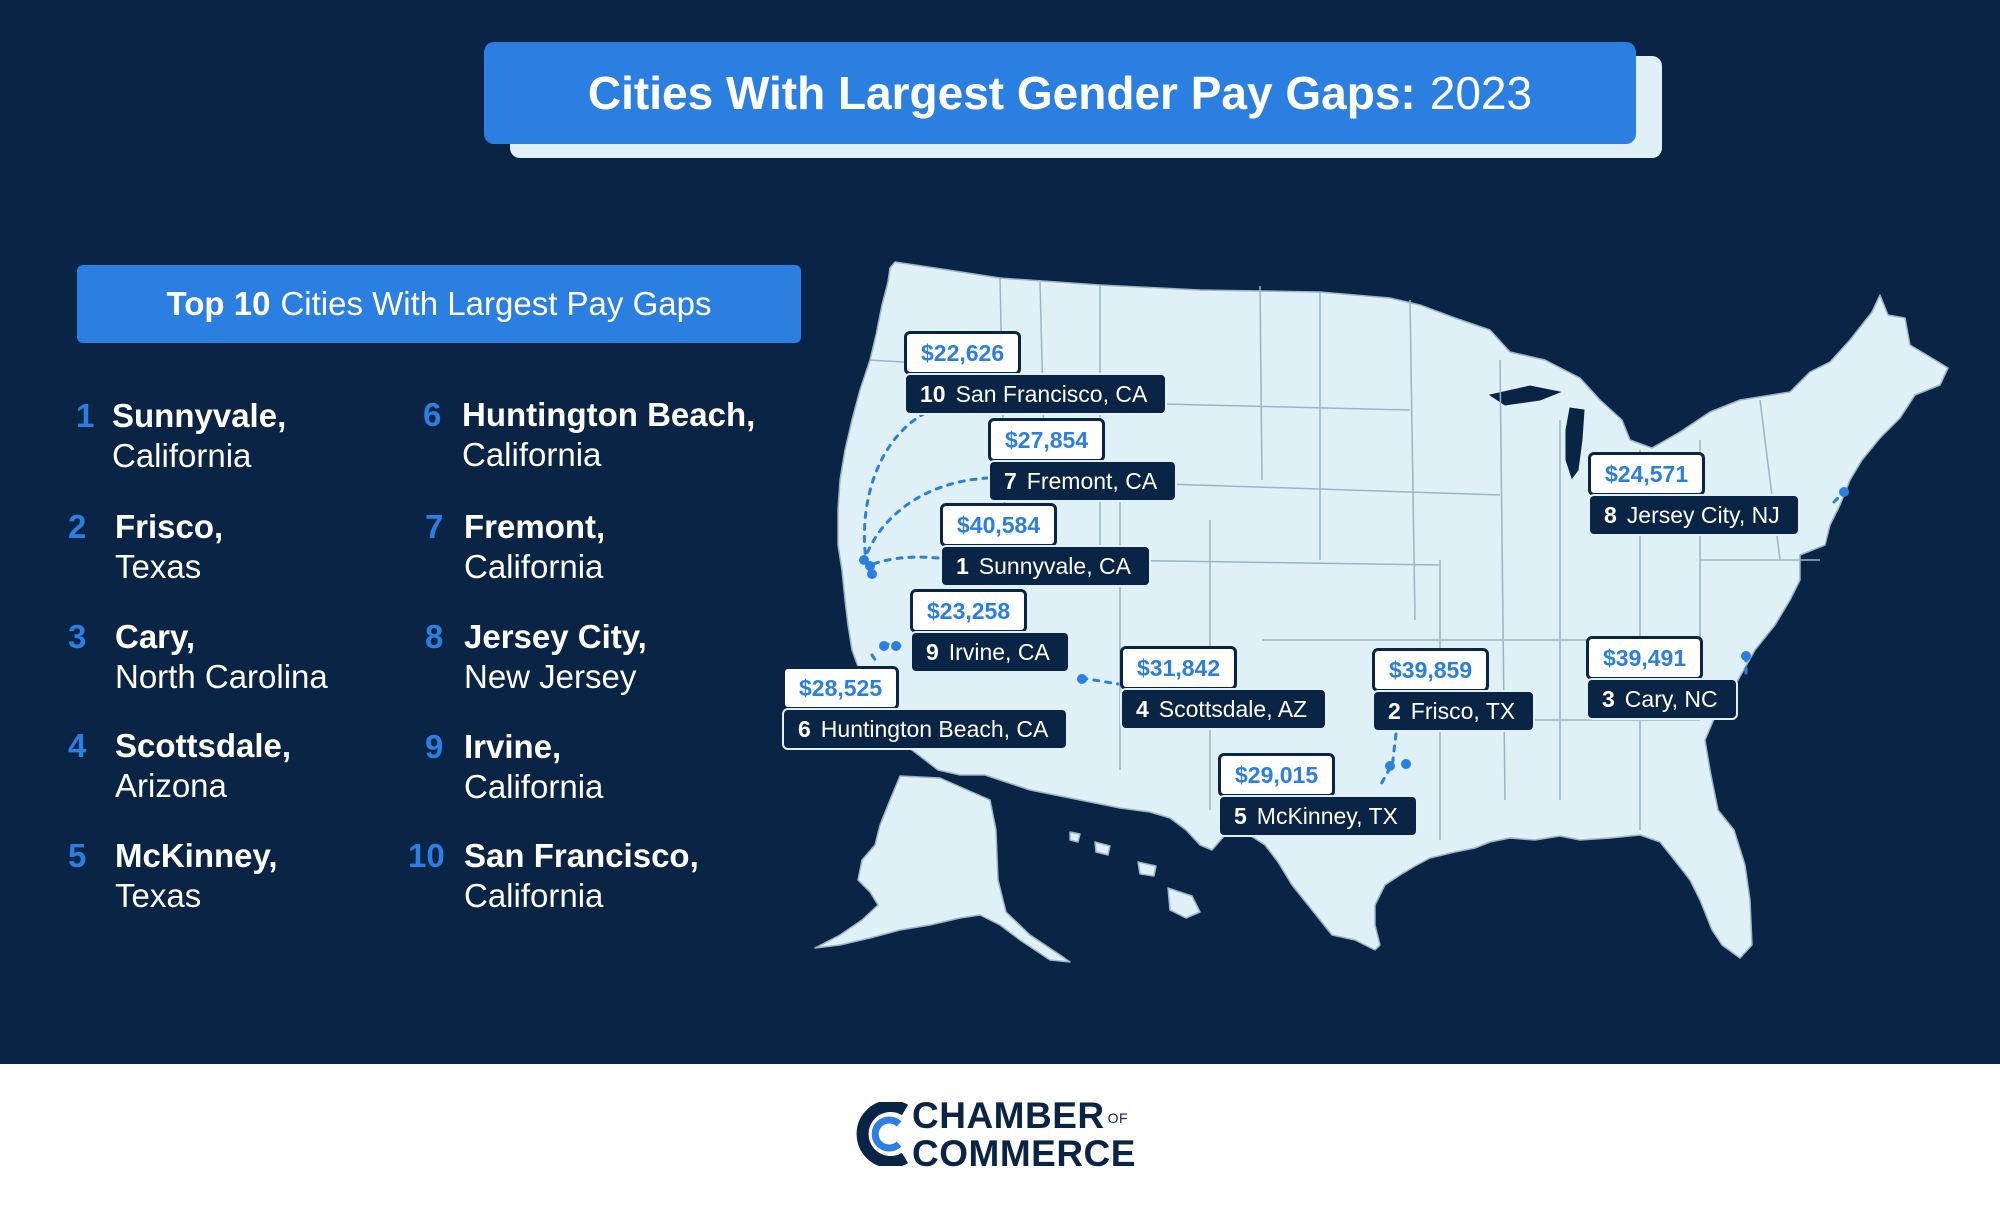  Describe the element at coordinates (1102, 848) in the screenshot. I see `hawaii-oahu` at that location.